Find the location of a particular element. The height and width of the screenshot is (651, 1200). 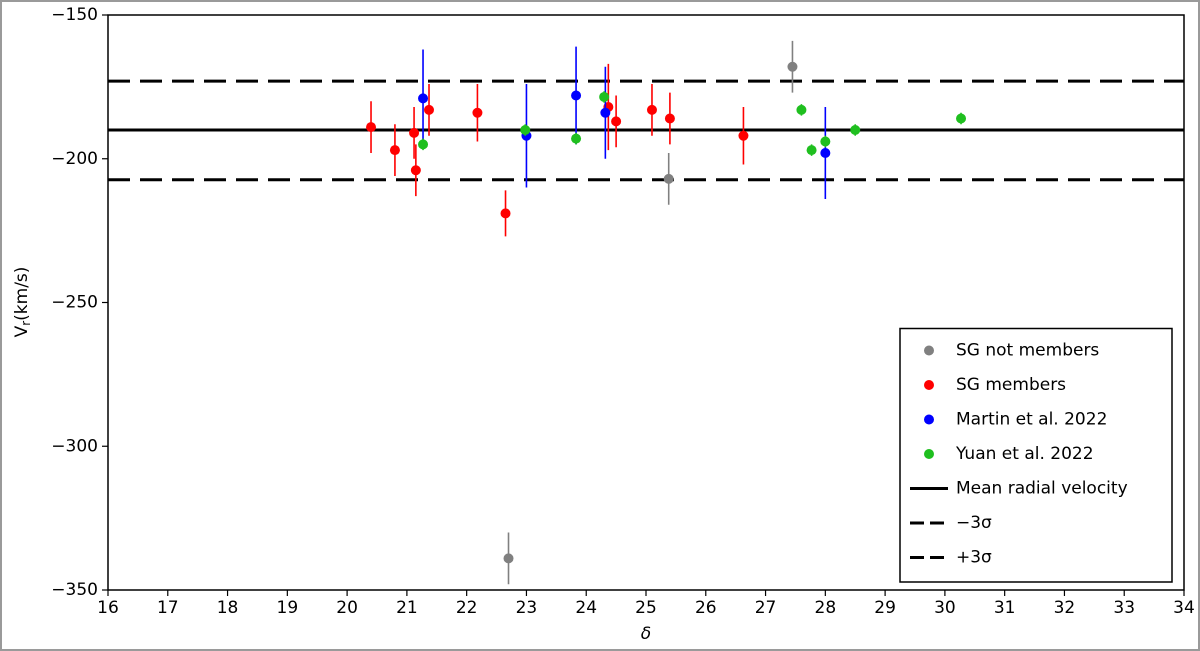

legend-label: Martin et al. 2022 is located at coordinates (1031, 420).